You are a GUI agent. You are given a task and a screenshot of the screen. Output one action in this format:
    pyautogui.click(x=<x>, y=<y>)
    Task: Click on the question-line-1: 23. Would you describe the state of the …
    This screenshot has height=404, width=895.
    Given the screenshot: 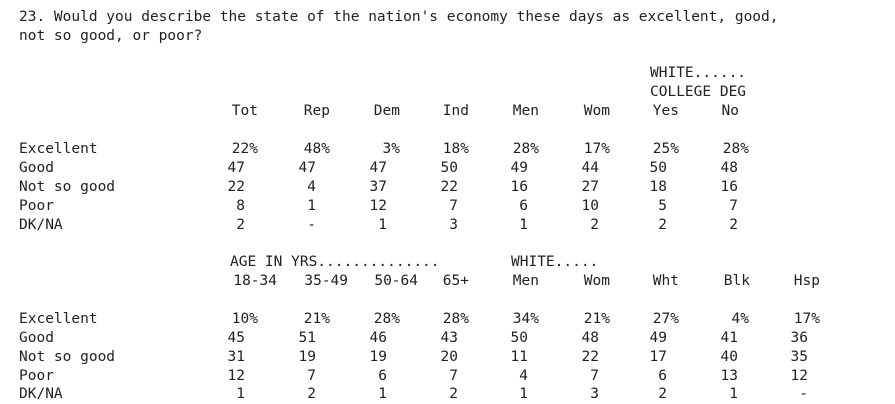 What is the action you would take?
    pyautogui.click(x=399, y=17)
    